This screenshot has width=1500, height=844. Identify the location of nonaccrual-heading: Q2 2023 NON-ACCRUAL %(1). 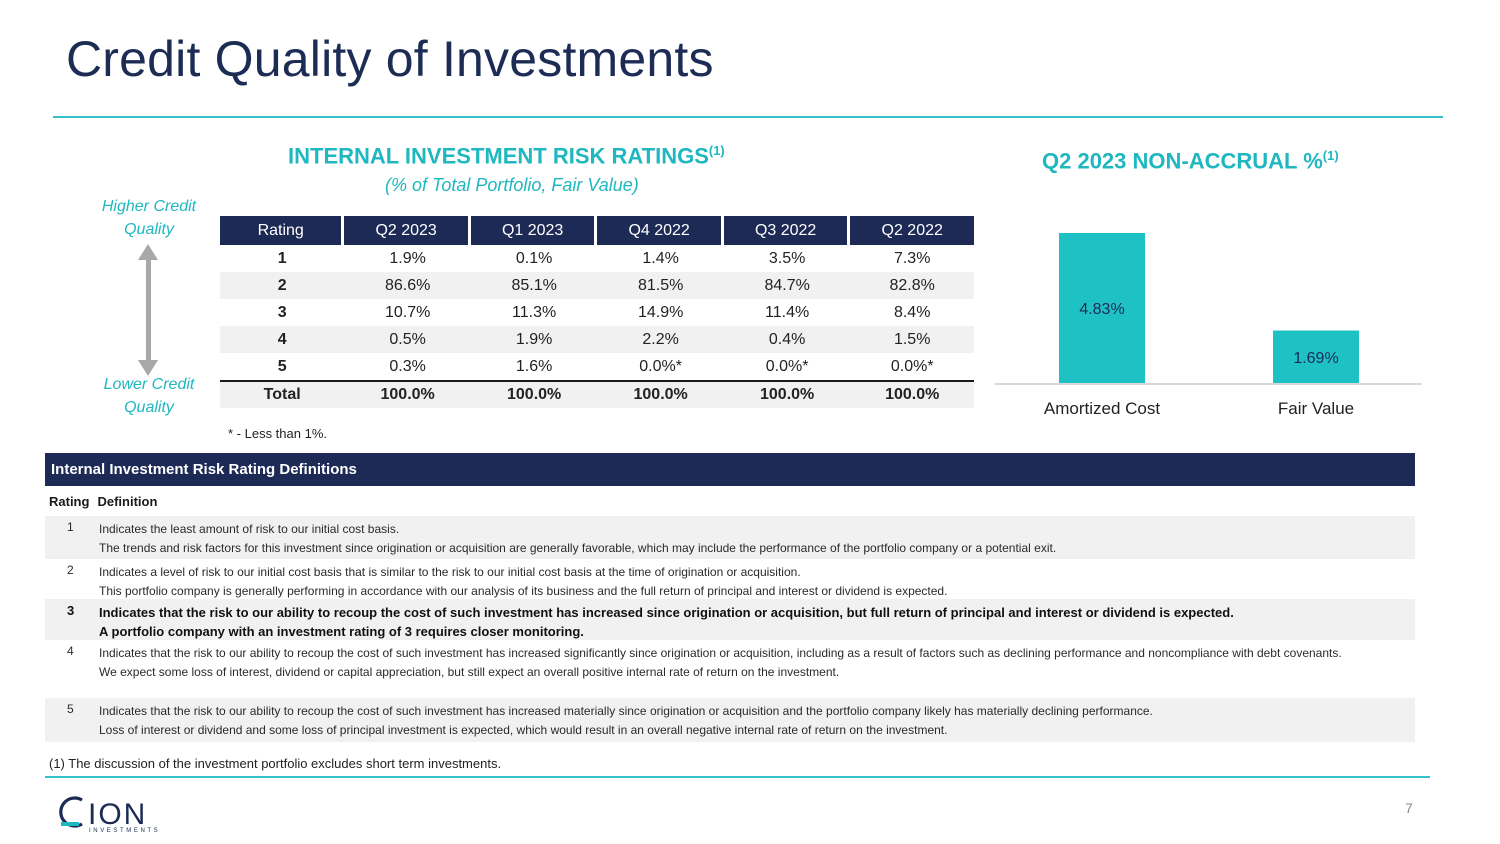
(1190, 161).